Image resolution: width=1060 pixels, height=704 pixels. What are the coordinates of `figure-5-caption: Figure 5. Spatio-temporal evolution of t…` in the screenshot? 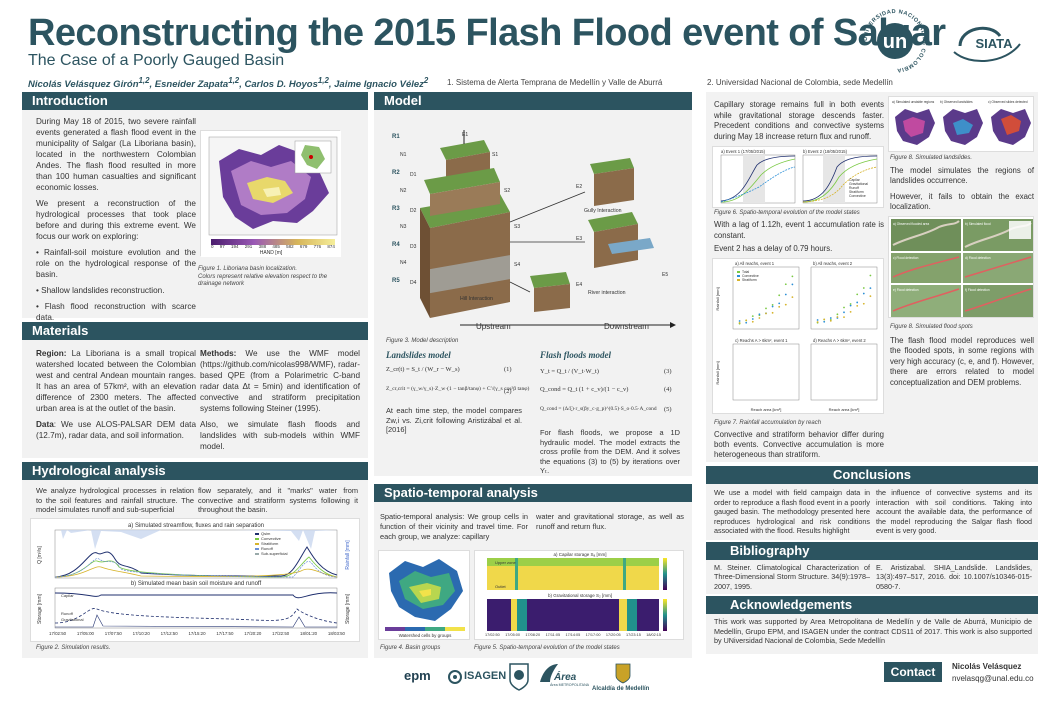 It's located at (579, 649).